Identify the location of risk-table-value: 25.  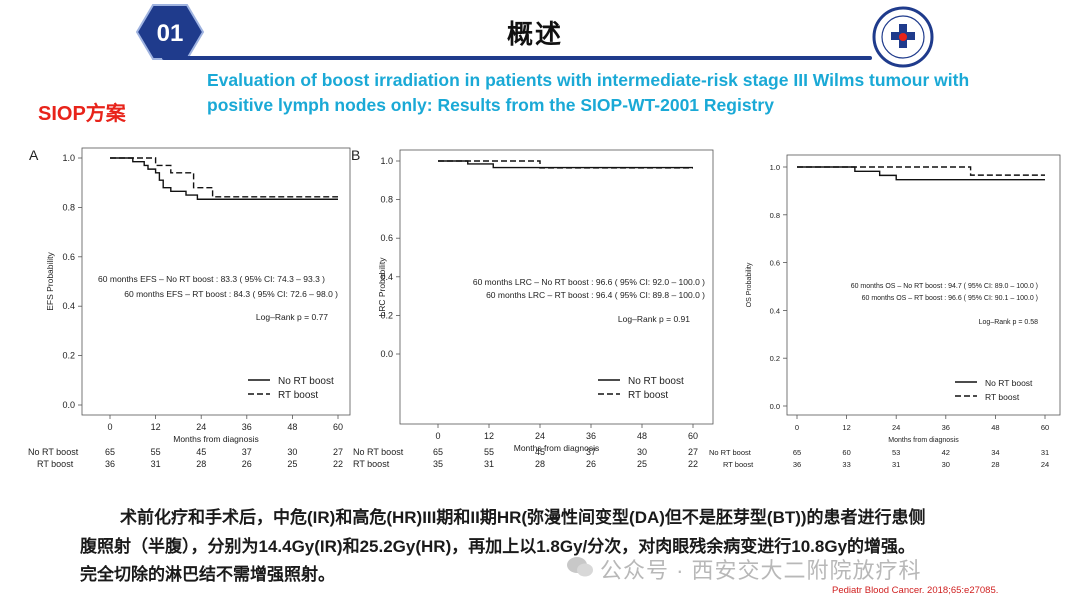
(292, 464).